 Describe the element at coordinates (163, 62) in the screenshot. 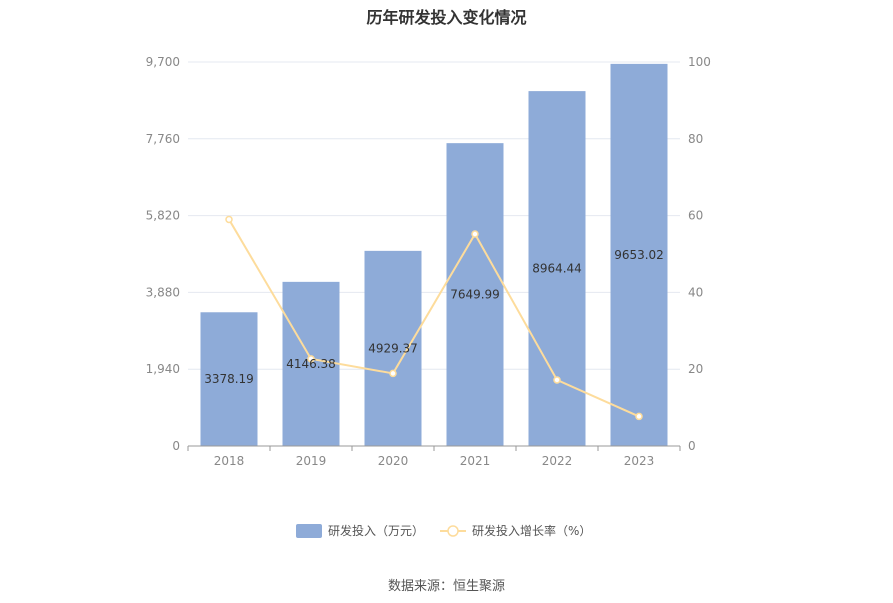

I see `y-left-tick-label: 9,700` at that location.